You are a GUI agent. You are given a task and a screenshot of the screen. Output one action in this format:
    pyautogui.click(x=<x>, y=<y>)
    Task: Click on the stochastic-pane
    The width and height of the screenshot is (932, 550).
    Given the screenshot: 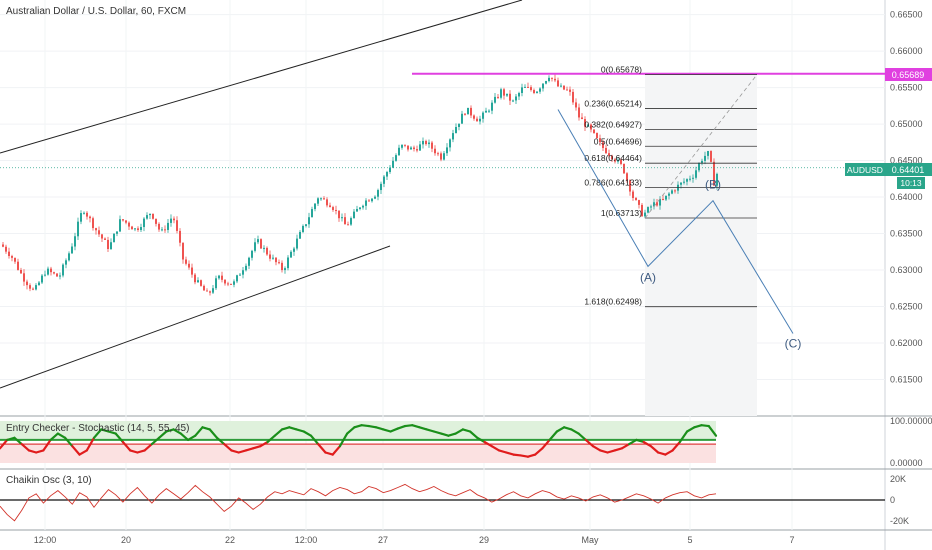 What is the action you would take?
    pyautogui.click(x=359, y=442)
    